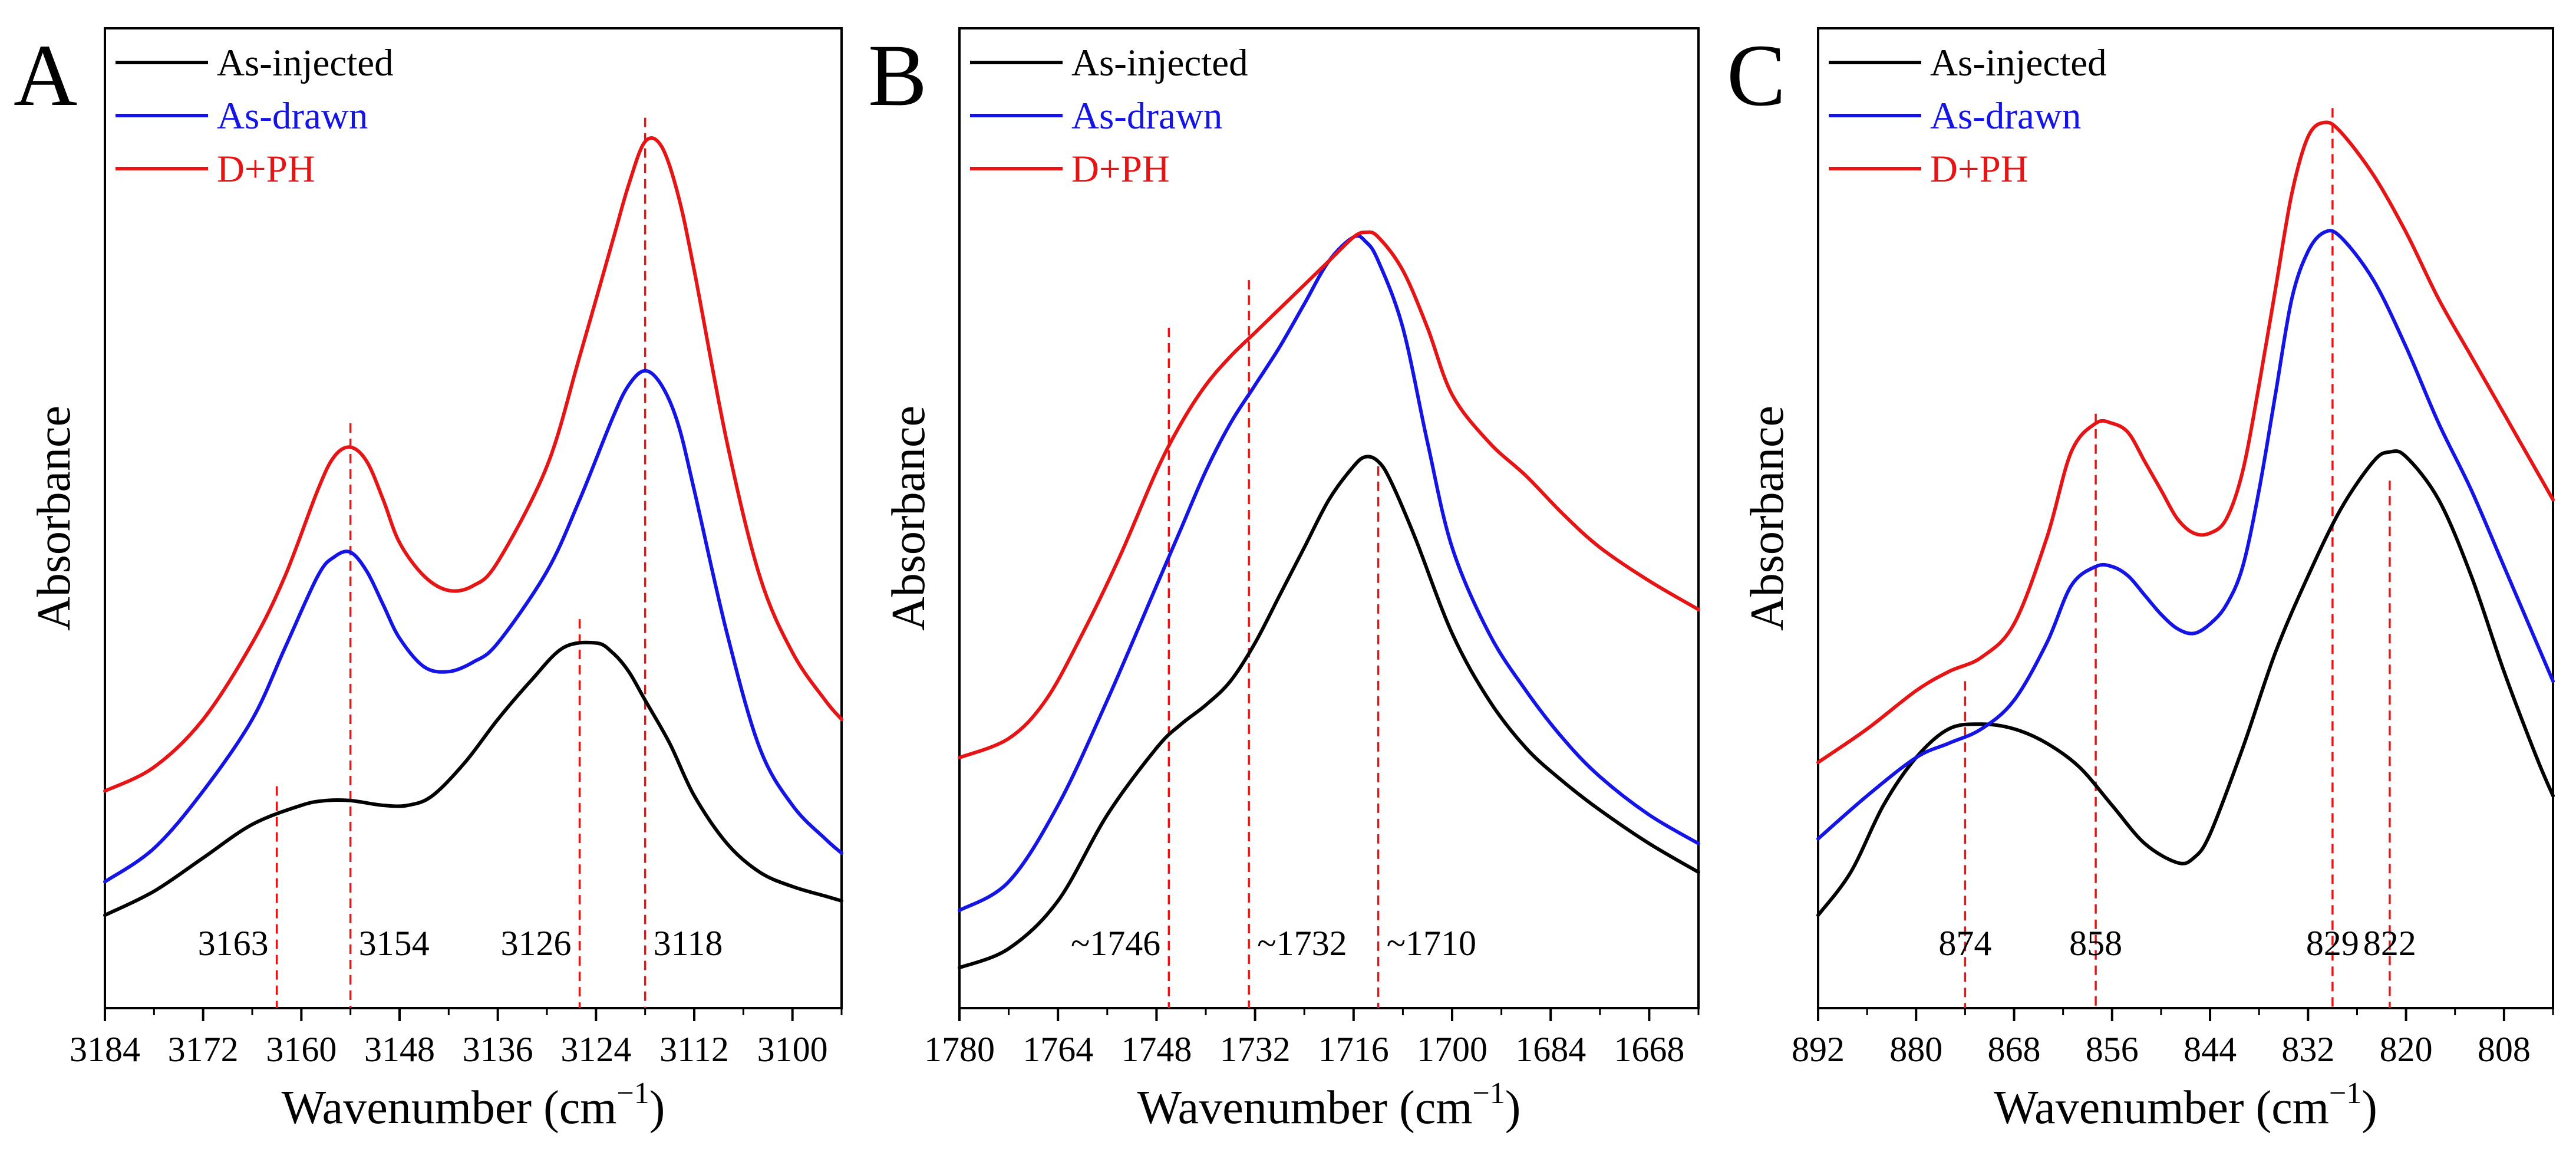  I want to click on x-tick-label: 1668, so click(1649, 1049).